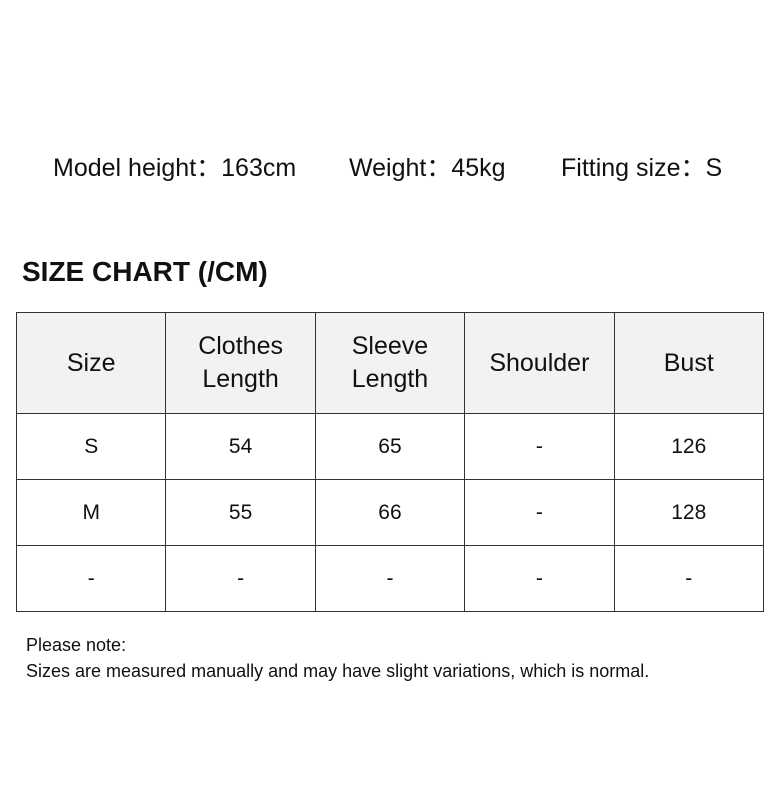 The image size is (781, 810). I want to click on column-header: Size, so click(91, 363).